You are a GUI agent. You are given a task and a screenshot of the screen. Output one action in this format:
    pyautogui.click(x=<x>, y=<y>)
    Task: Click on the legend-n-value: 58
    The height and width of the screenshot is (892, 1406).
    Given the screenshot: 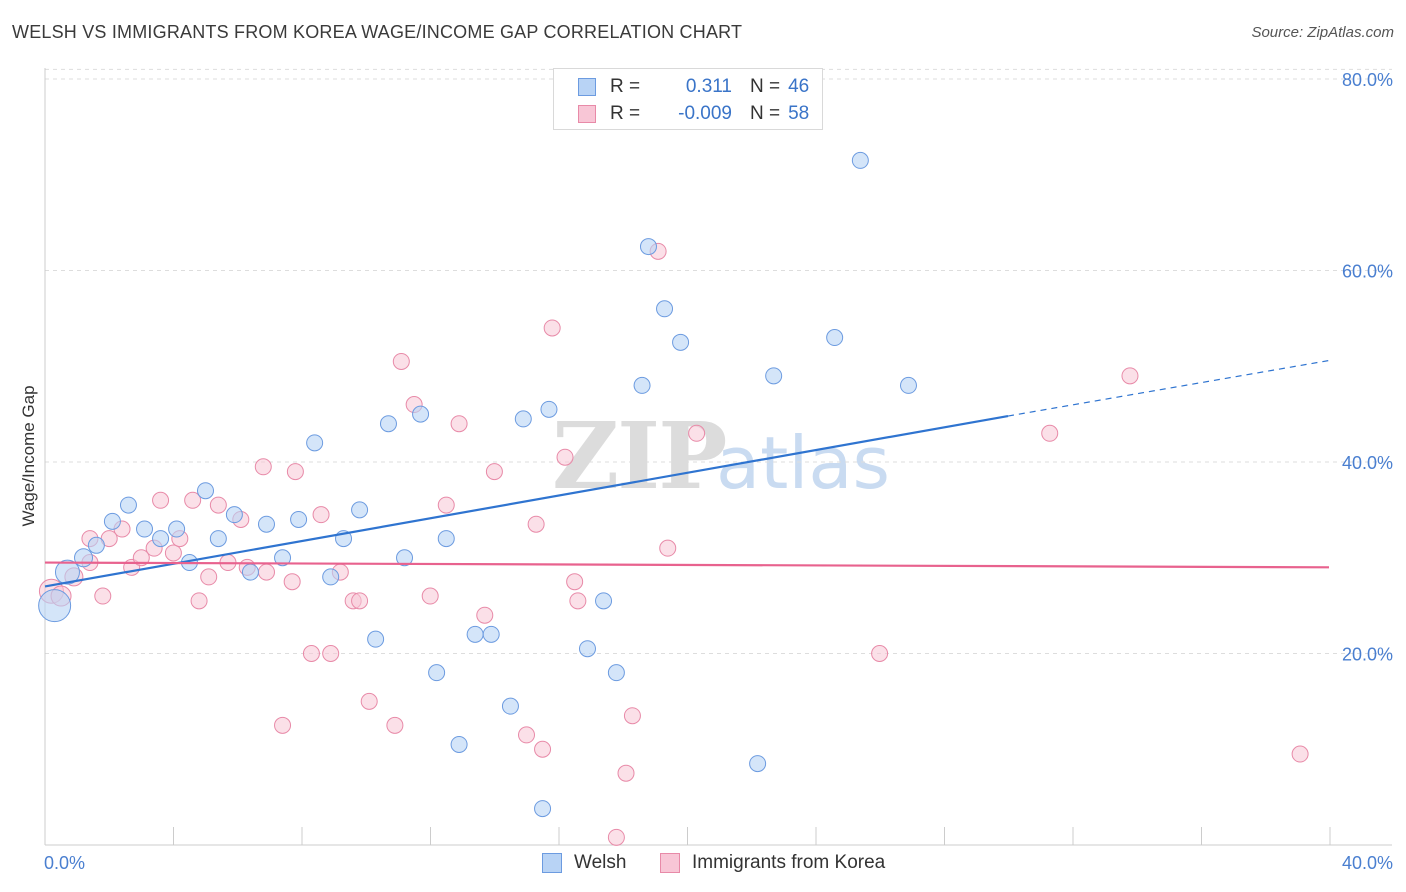 What is the action you would take?
    pyautogui.click(x=799, y=113)
    